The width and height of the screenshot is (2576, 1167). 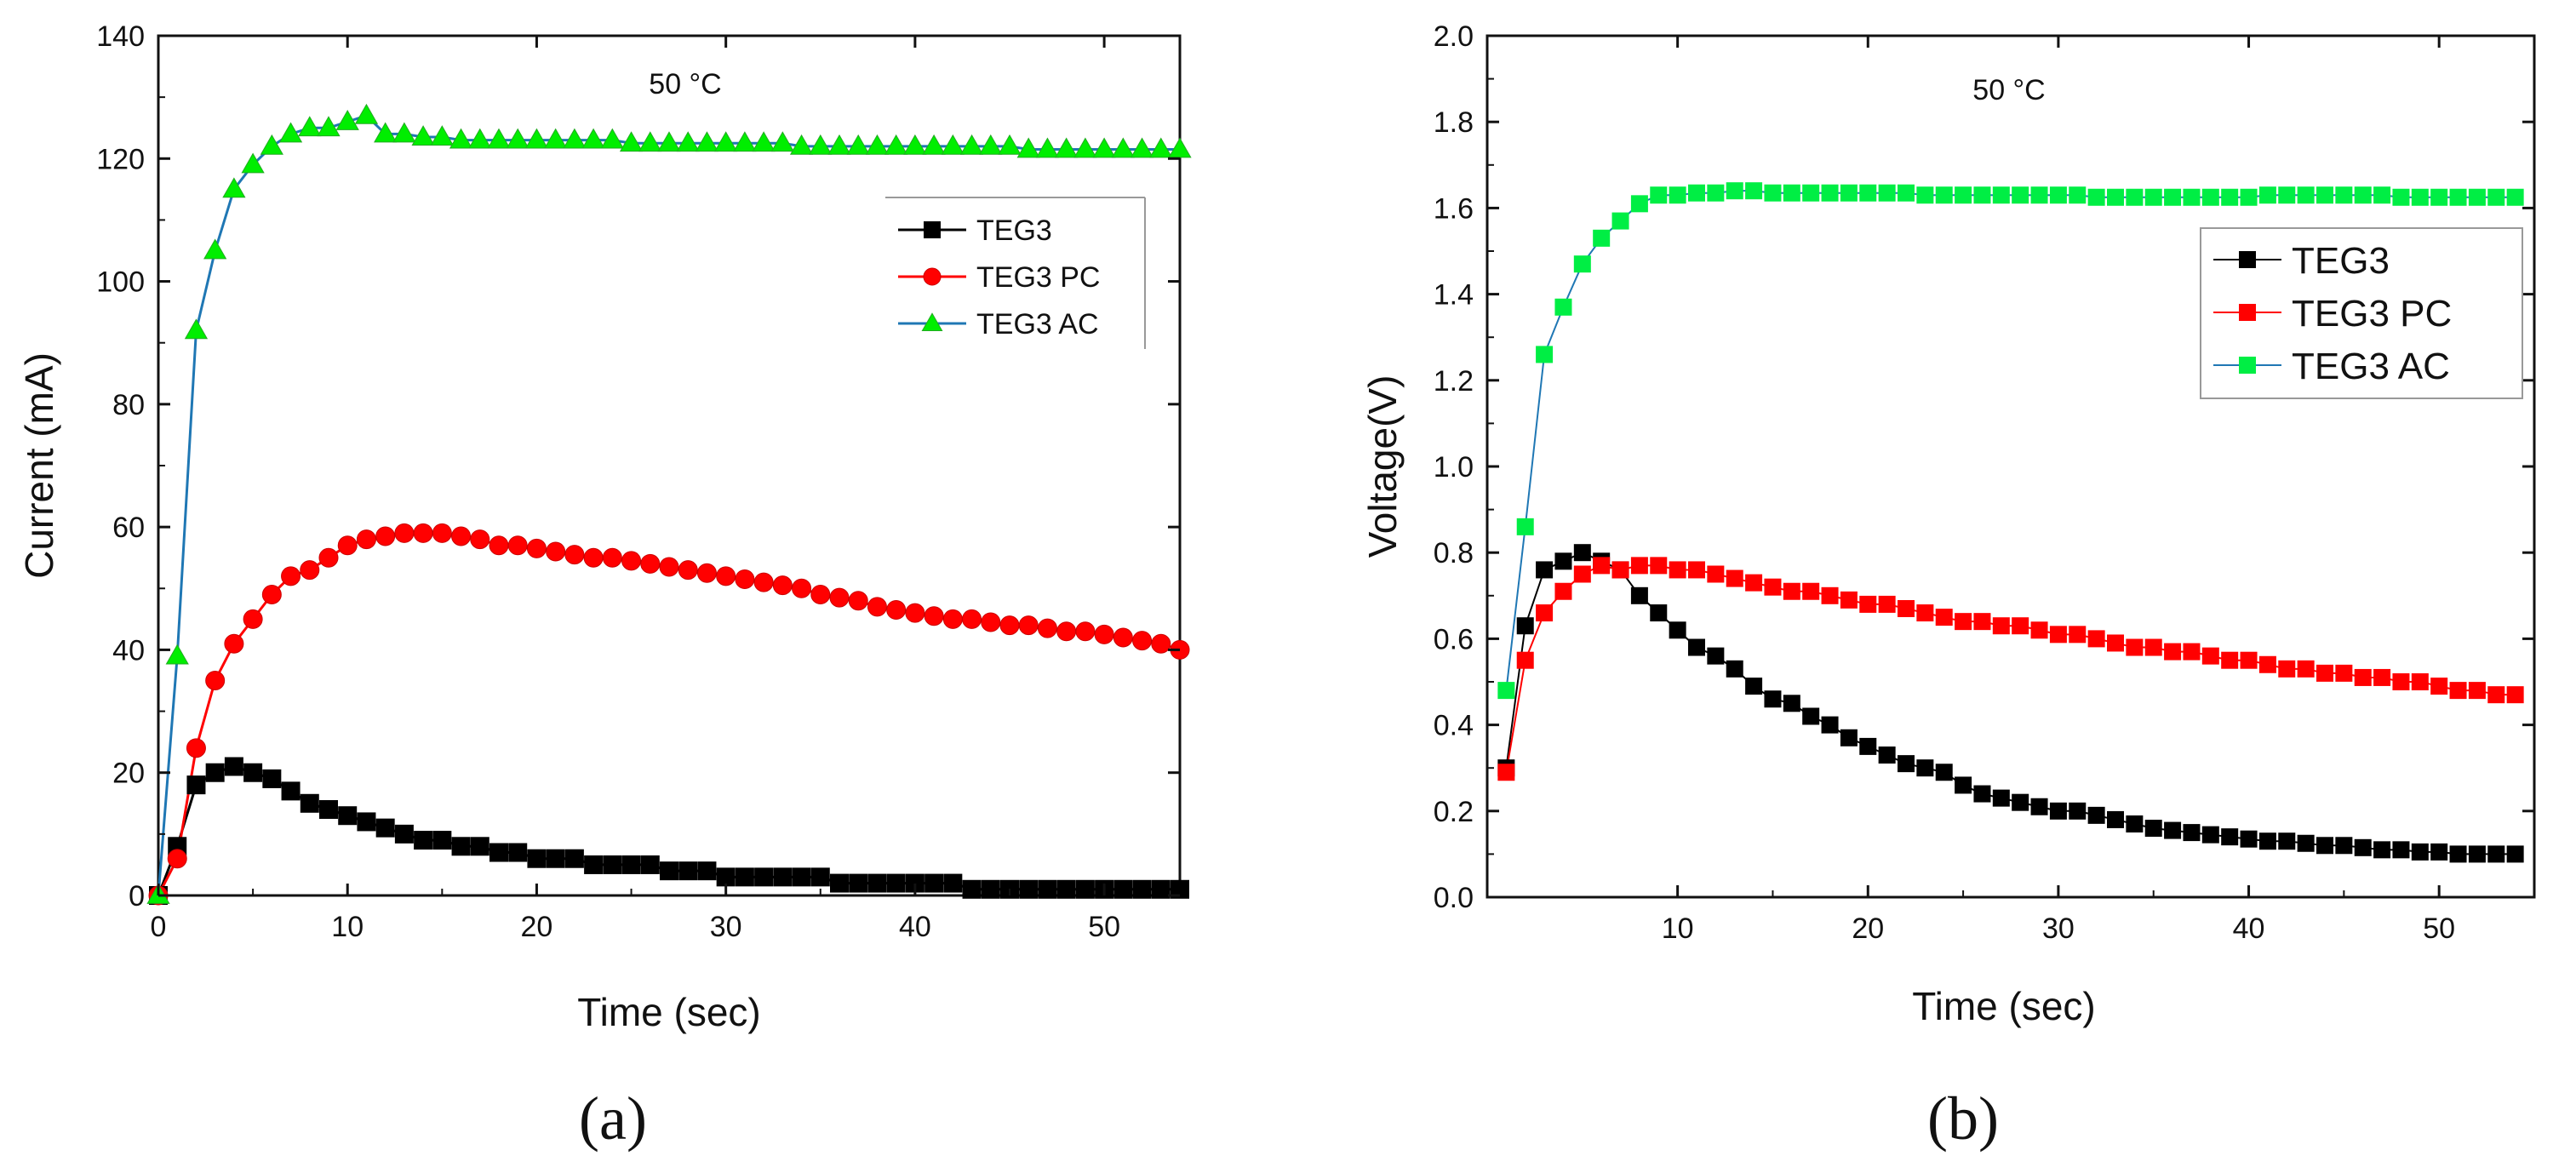 What do you see at coordinates (1454, 467) in the screenshot?
I see `y-tick-label: 1.0` at bounding box center [1454, 467].